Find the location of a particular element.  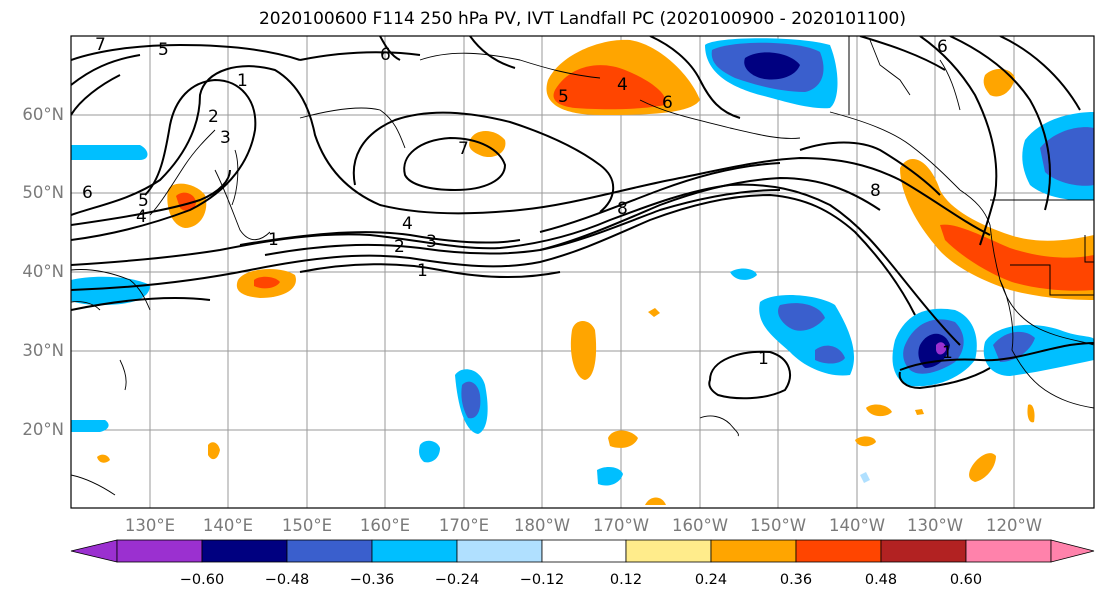

lon-label: 140°W is located at coordinates (857, 525).